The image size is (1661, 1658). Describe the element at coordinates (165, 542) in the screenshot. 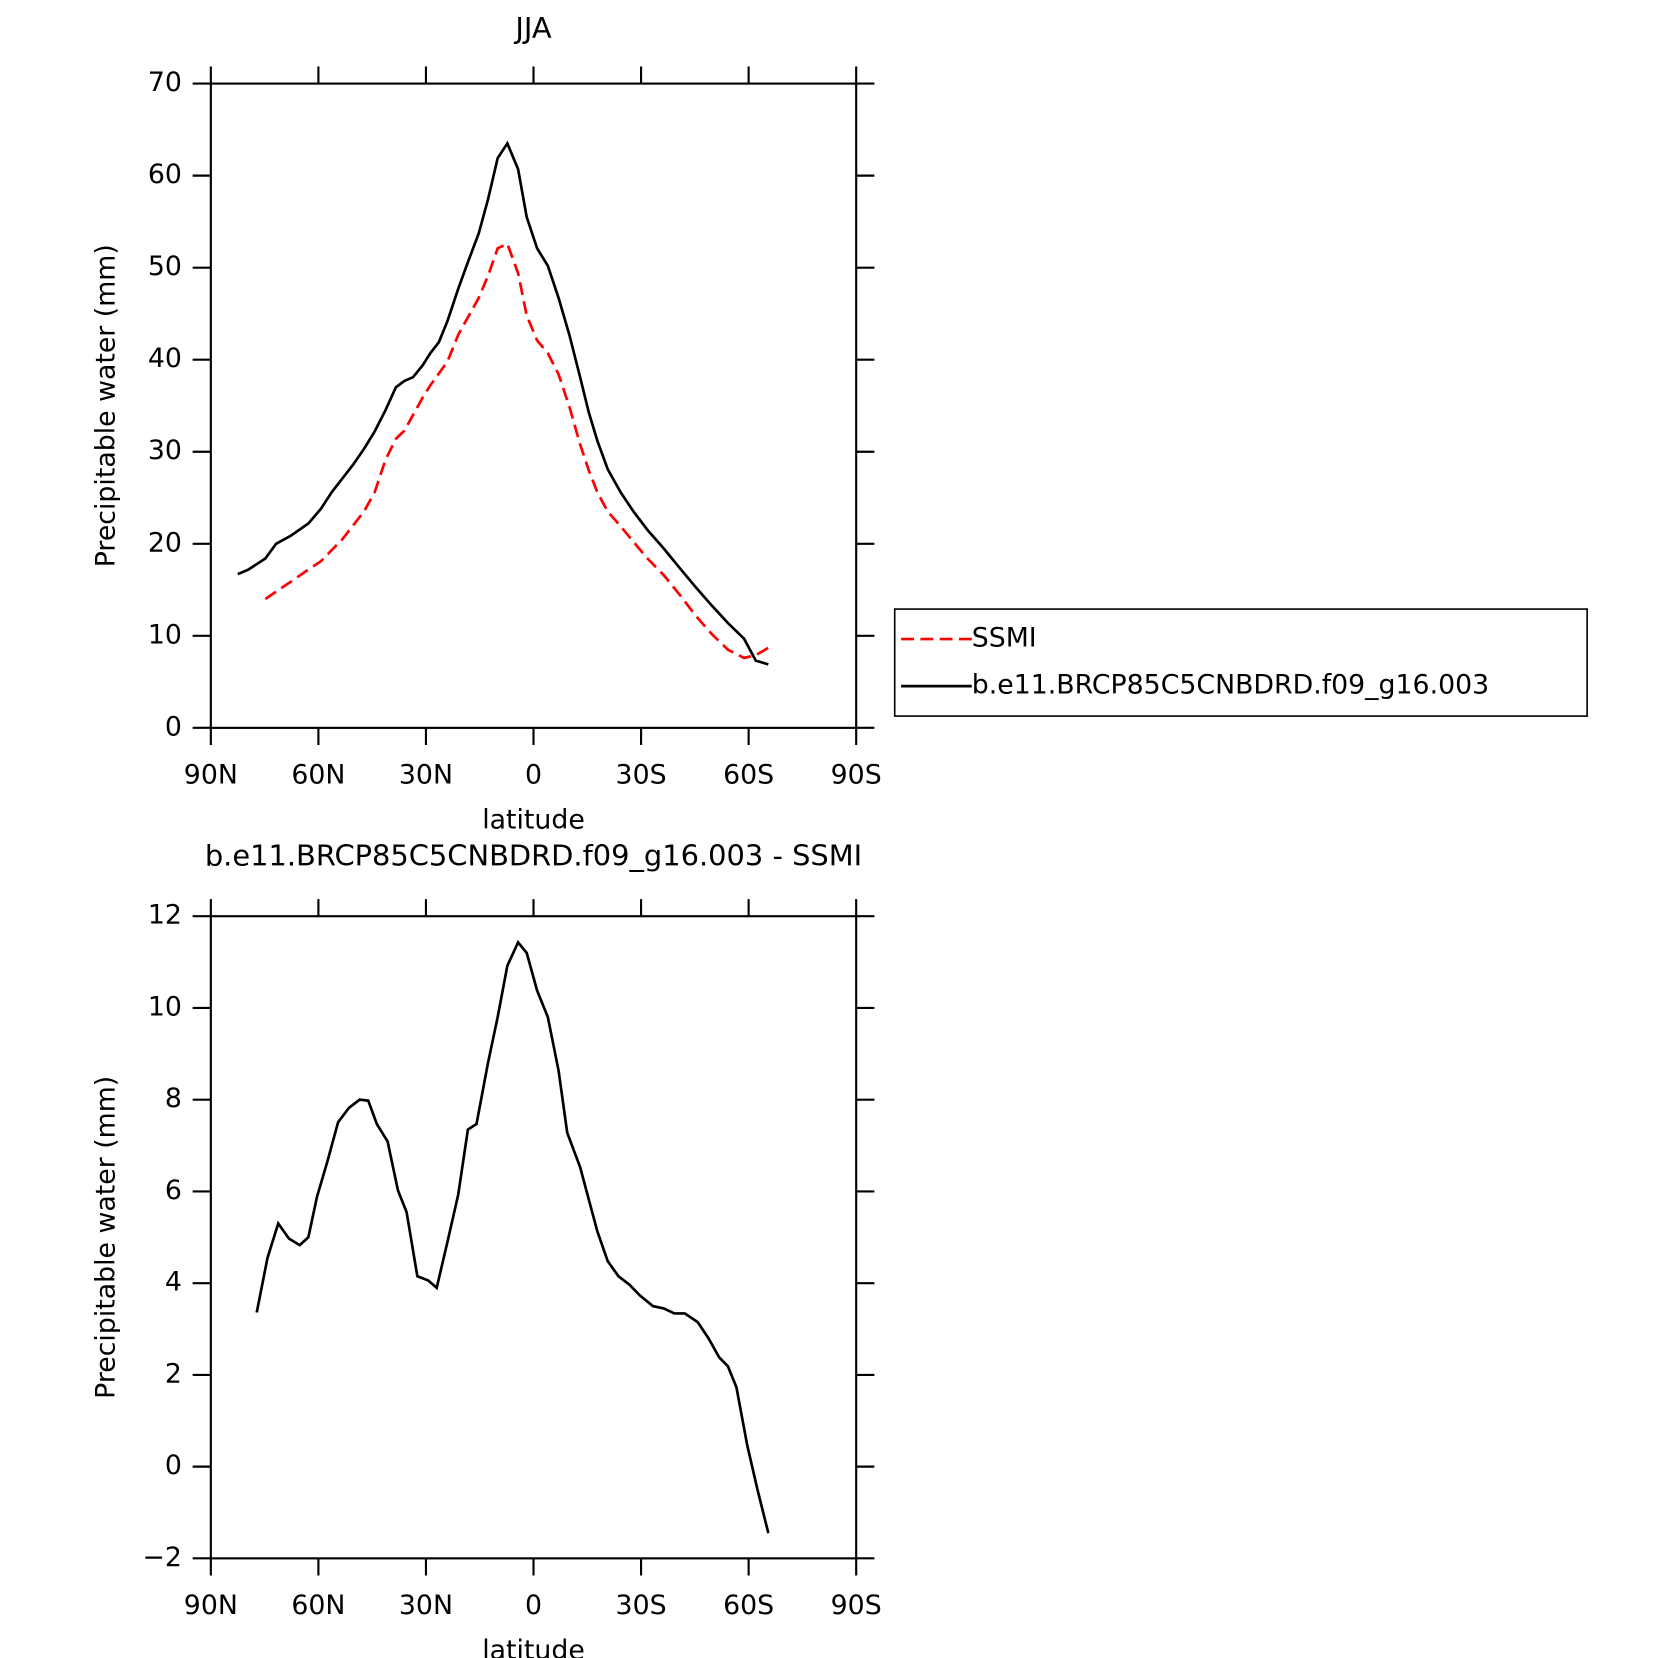

I see `y-tick-label: 20` at that location.